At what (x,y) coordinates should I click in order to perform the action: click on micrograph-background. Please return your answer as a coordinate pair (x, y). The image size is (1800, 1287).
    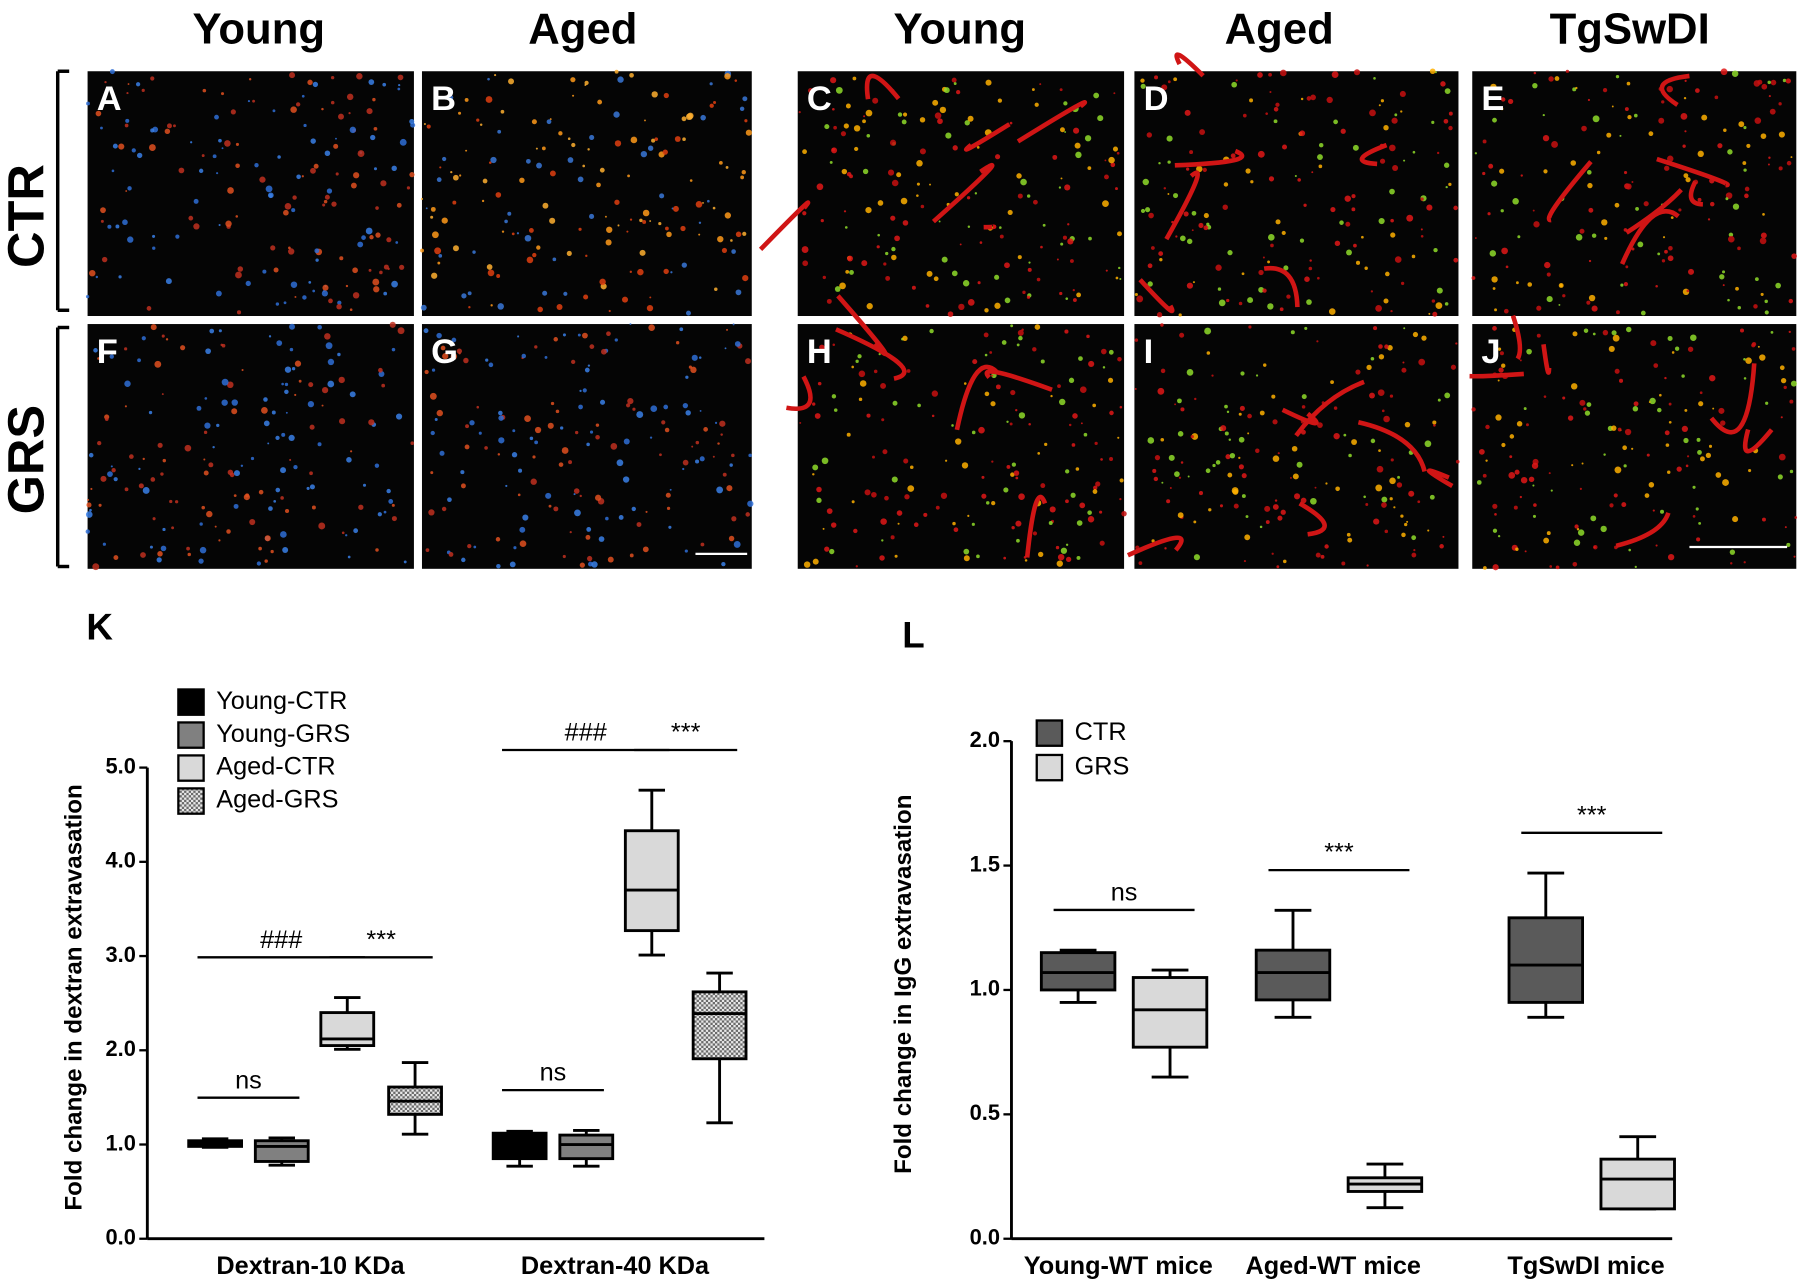
    Looking at the image, I should click on (1634, 446).